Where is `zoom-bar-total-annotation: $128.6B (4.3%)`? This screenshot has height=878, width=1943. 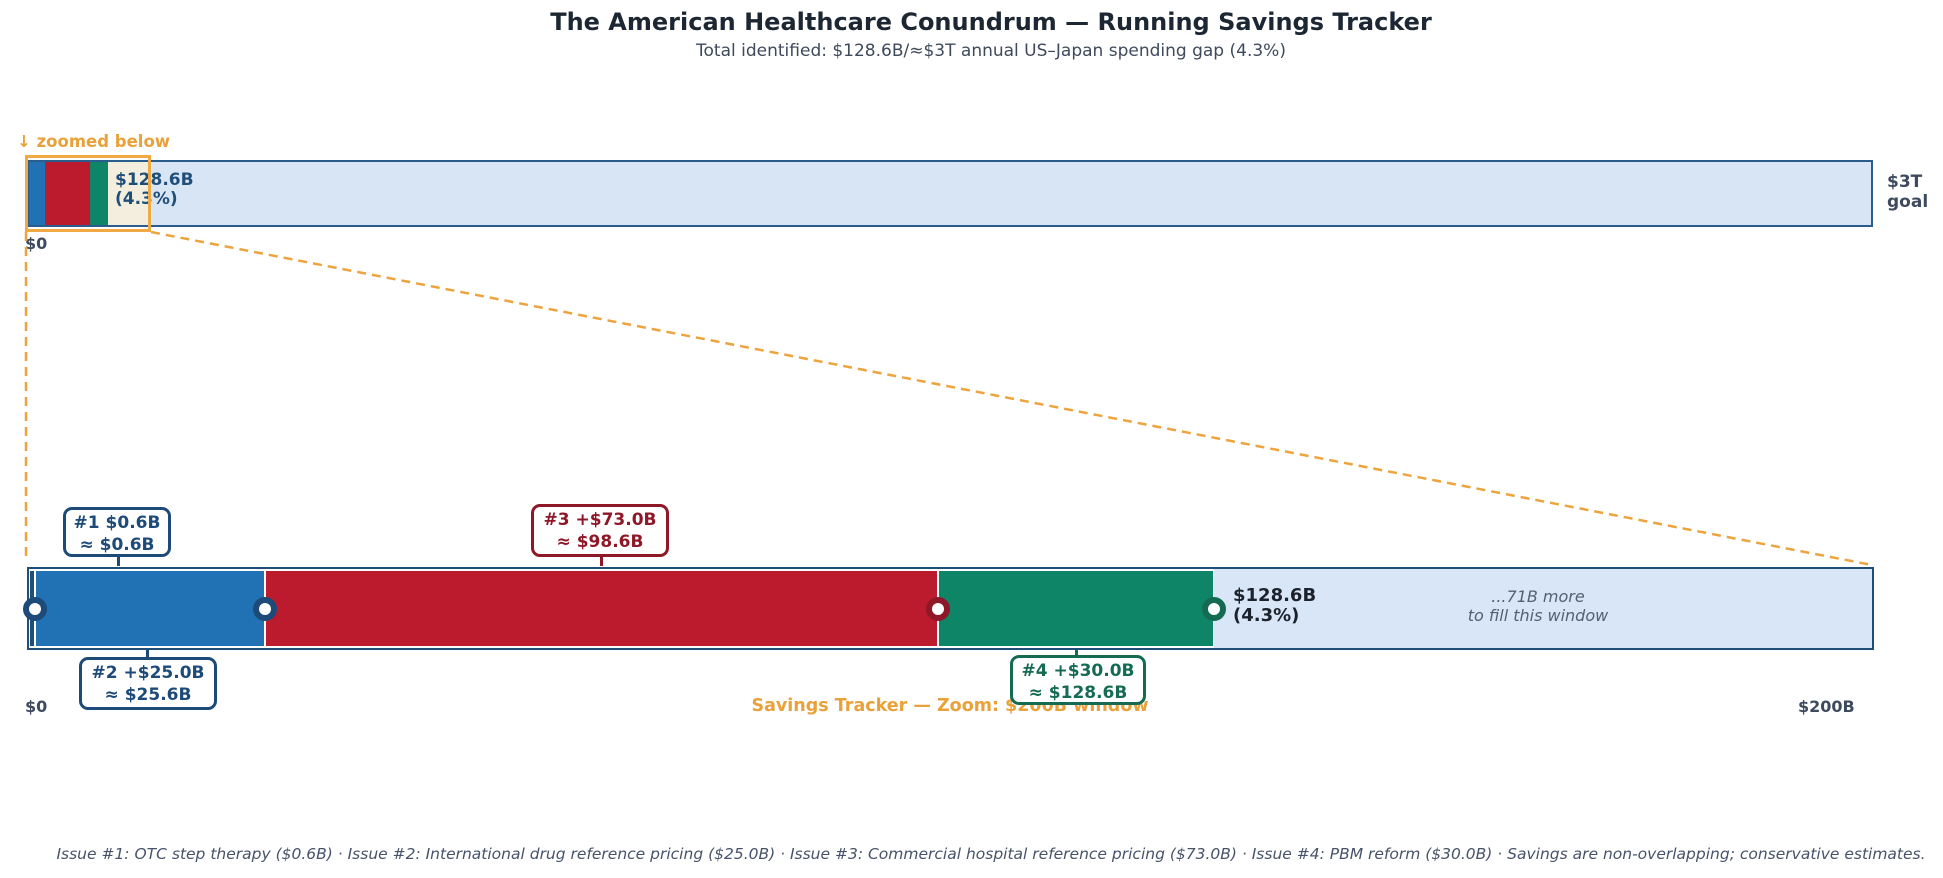 zoom-bar-total-annotation: $128.6B (4.3%) is located at coordinates (1275, 605).